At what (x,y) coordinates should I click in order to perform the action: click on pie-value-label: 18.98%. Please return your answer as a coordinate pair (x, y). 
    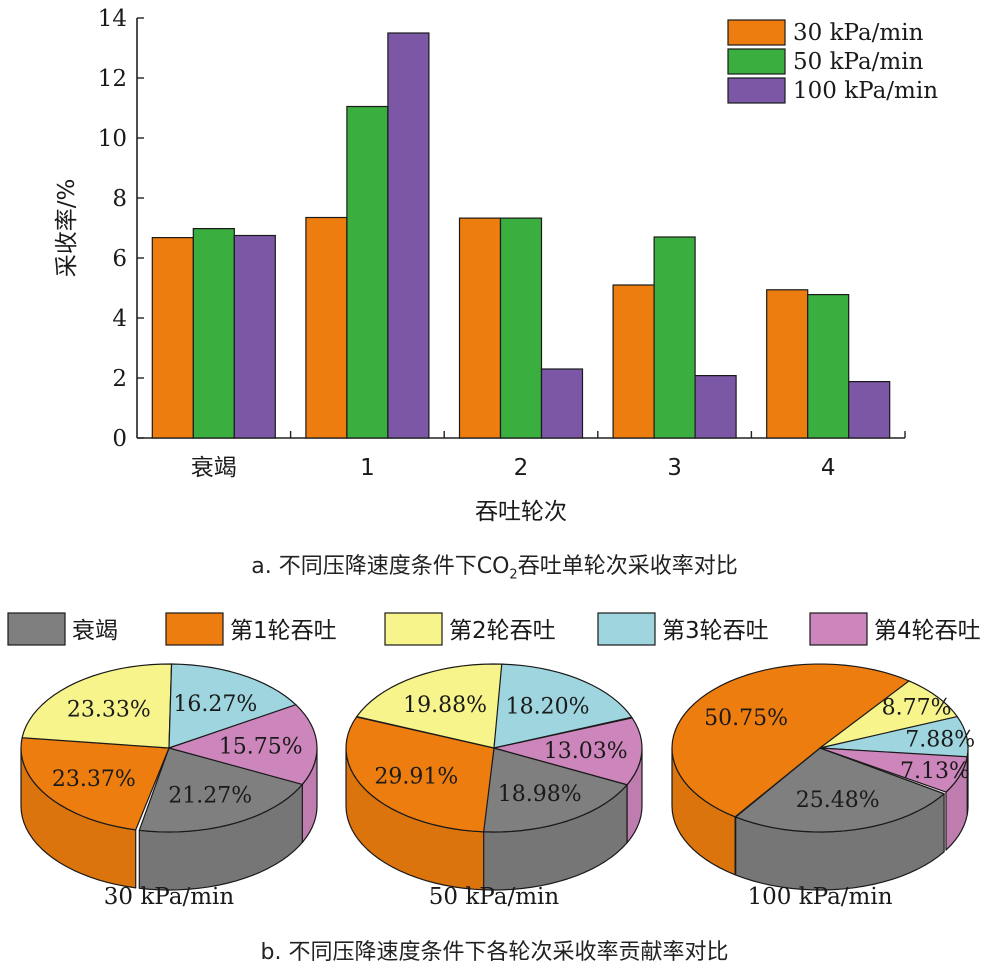
    Looking at the image, I should click on (540, 794).